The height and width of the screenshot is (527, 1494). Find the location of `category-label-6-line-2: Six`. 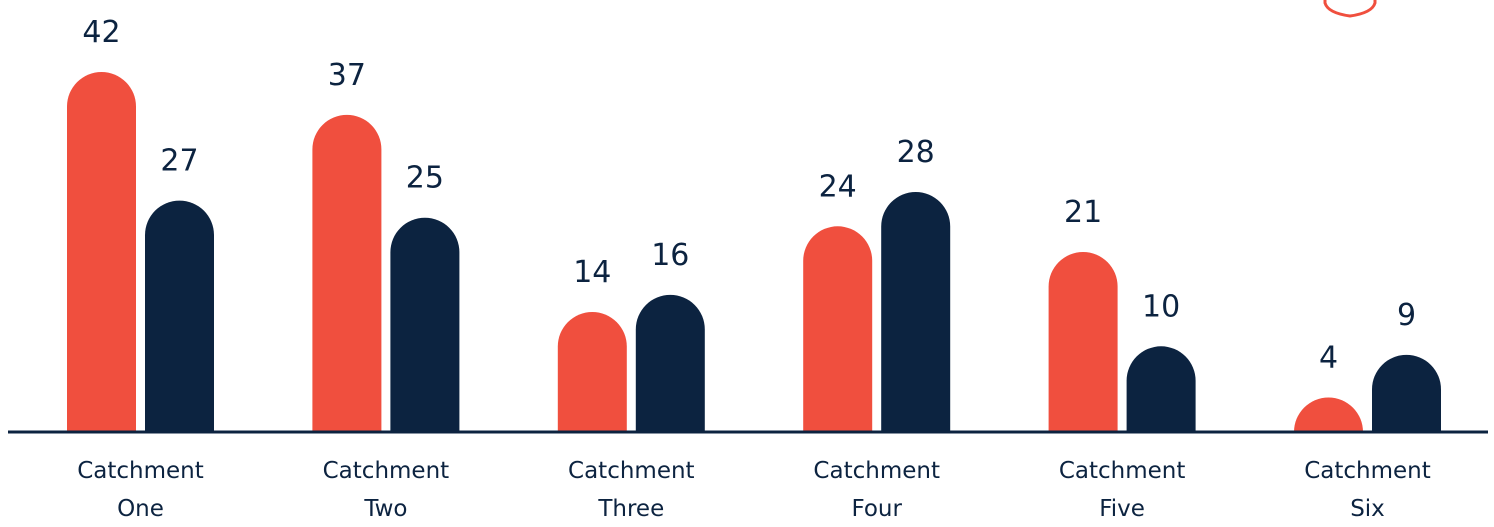

category-label-6-line-2: Six is located at coordinates (1367, 509).